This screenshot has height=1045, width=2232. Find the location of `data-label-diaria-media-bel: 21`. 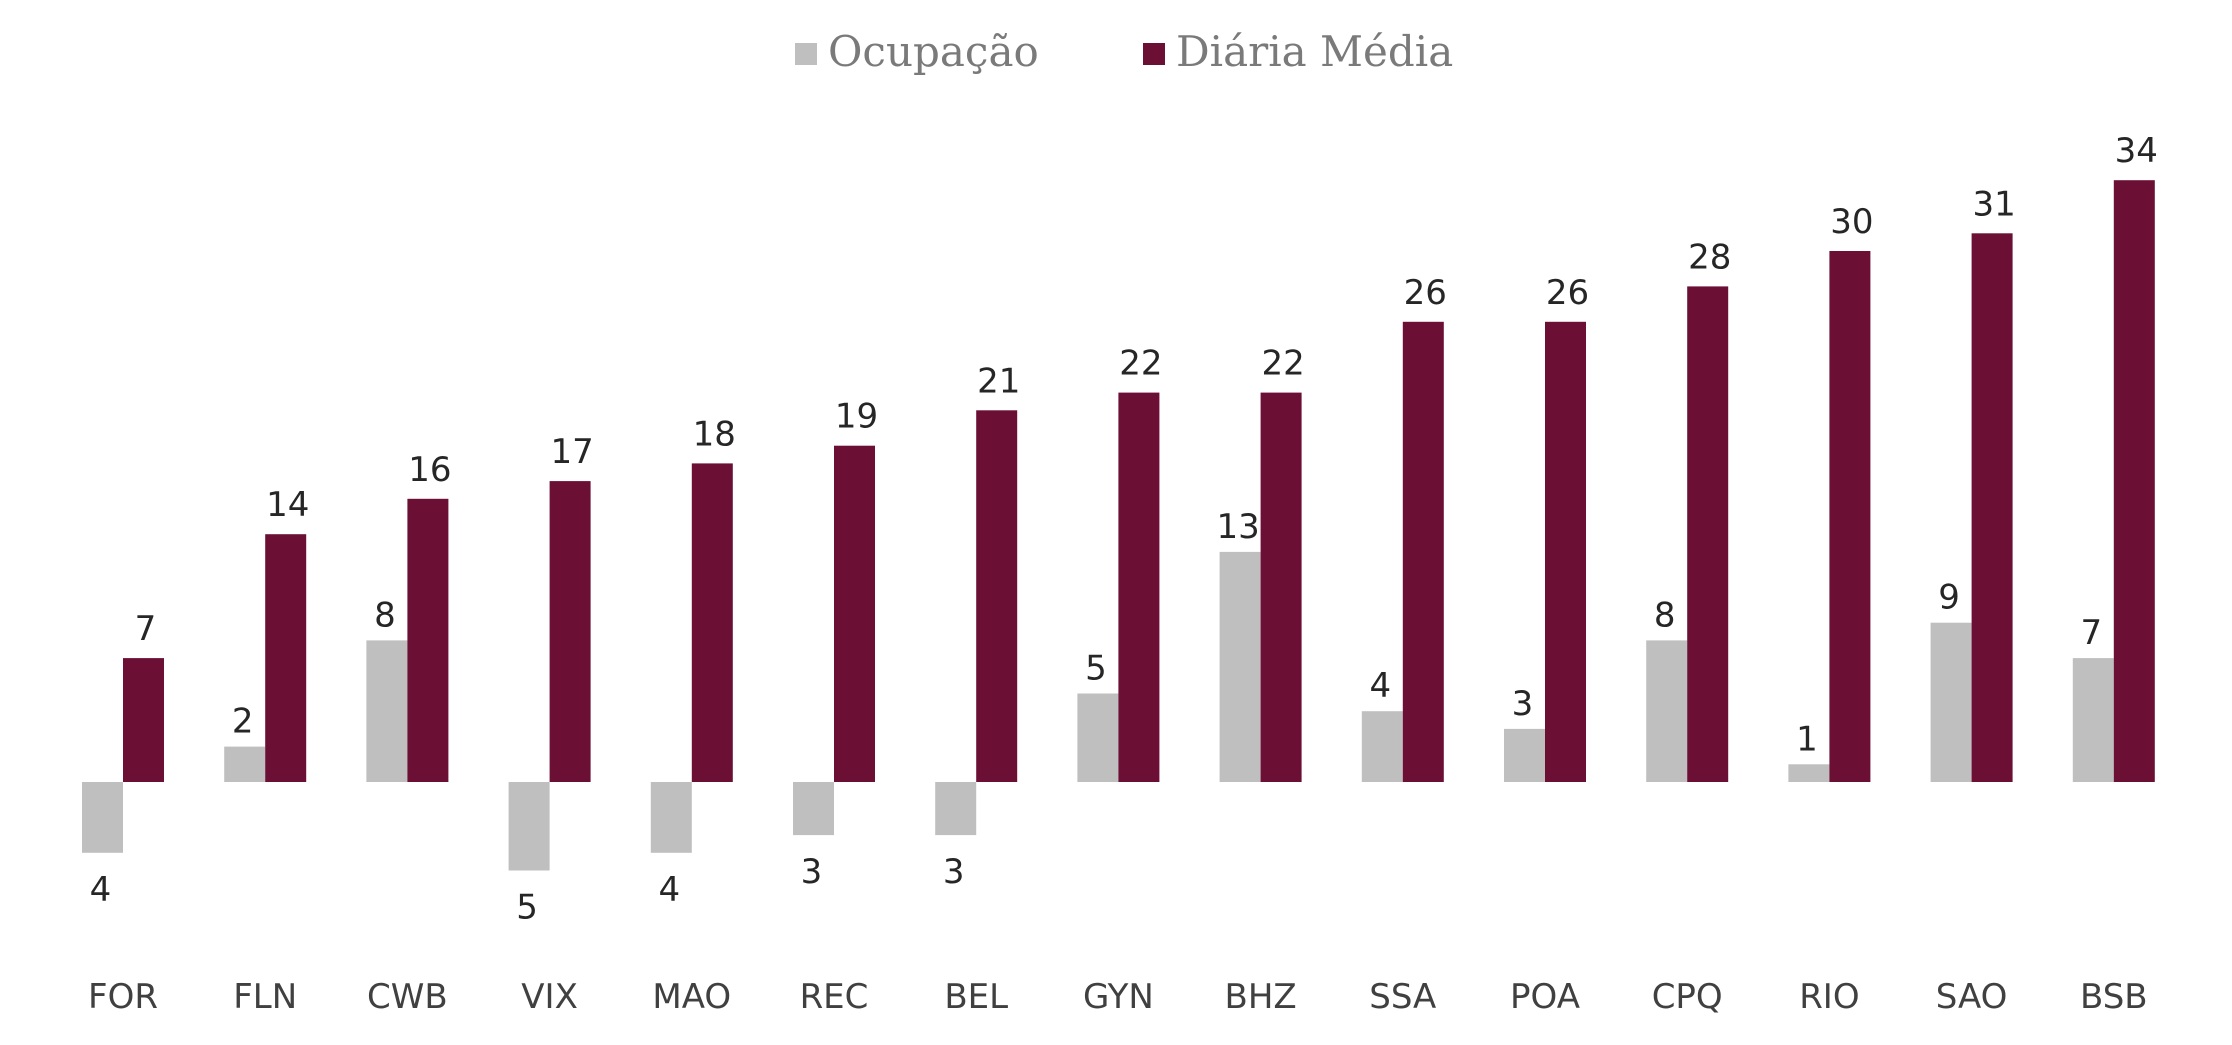

data-label-diaria-media-bel: 21 is located at coordinates (998, 381).